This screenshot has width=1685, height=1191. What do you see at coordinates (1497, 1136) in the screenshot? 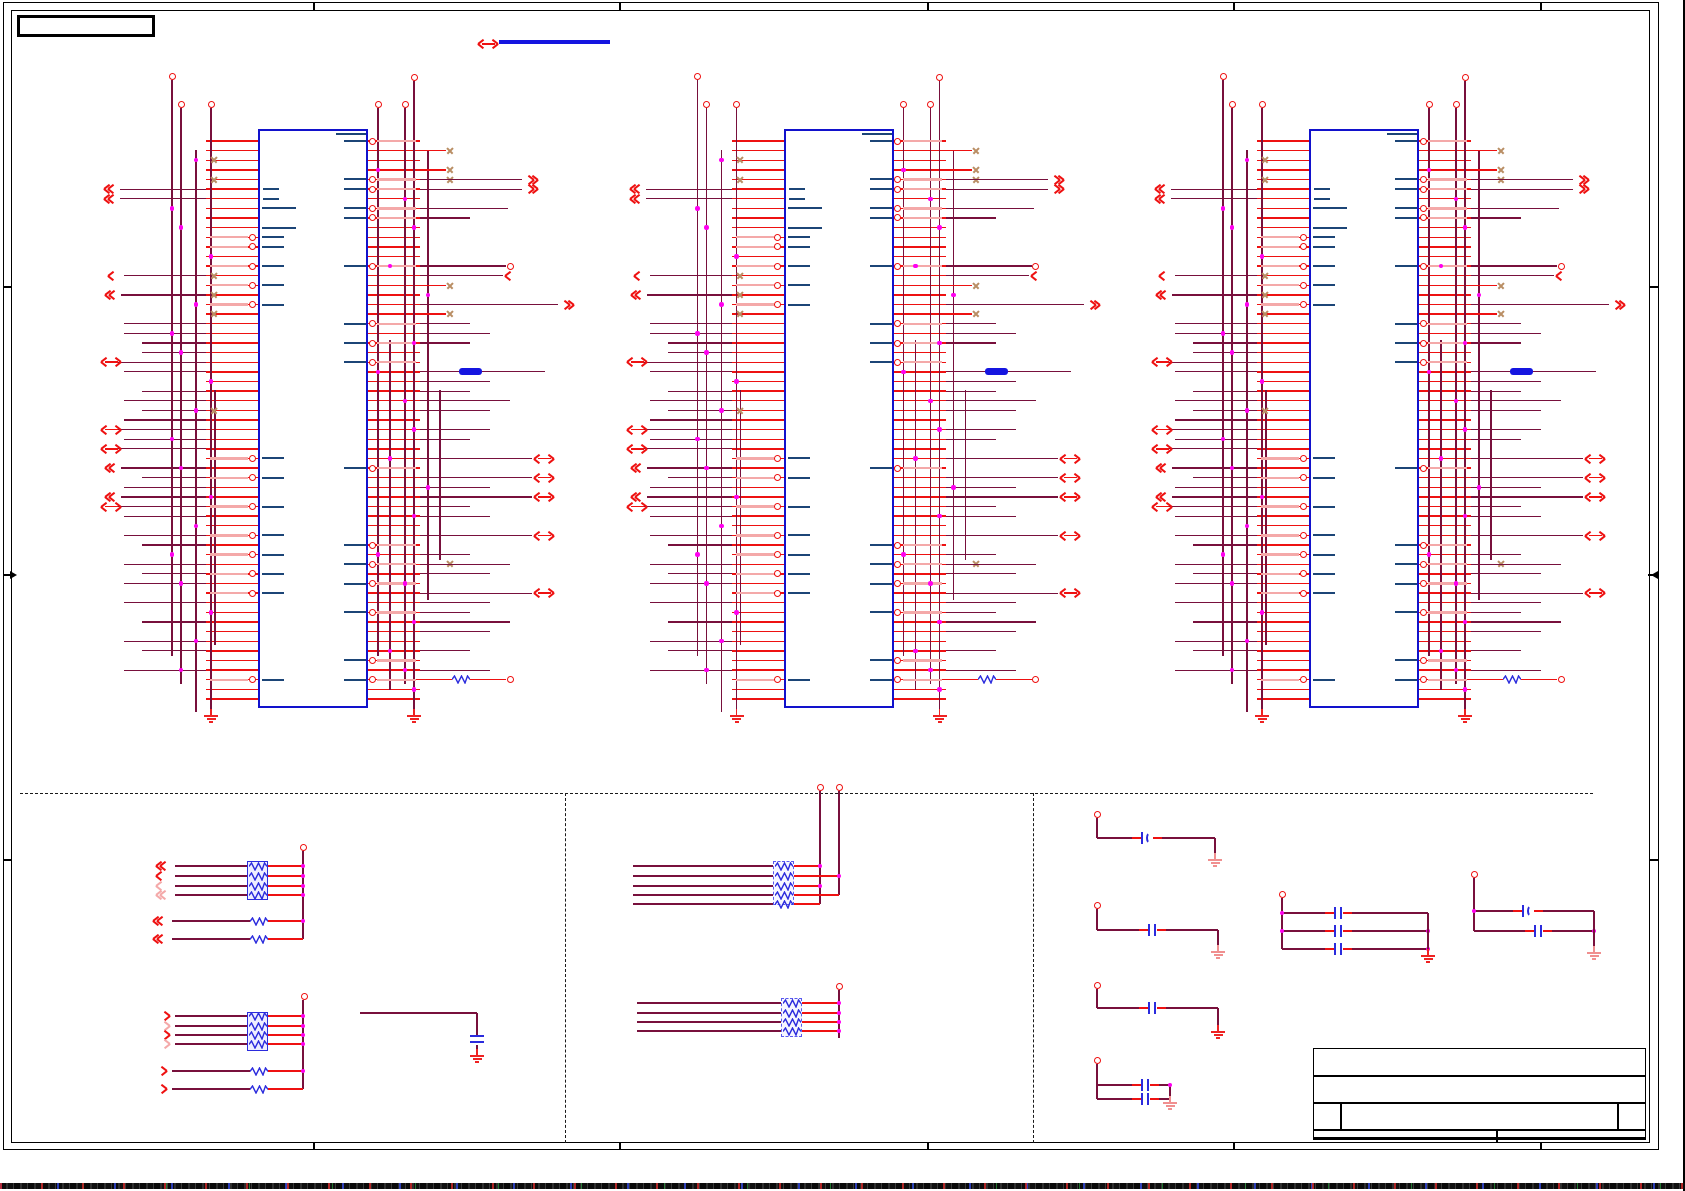
I see `title-block-line` at bounding box center [1497, 1136].